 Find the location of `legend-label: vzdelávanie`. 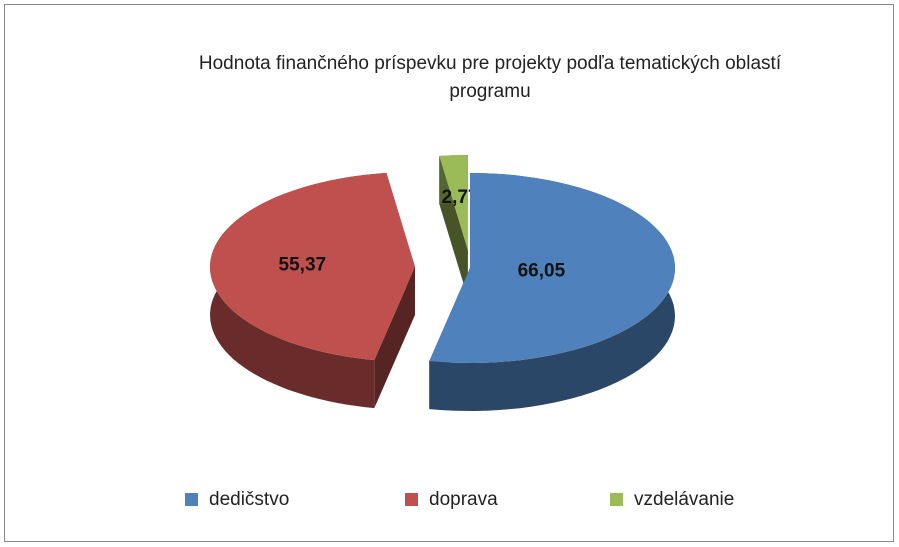

legend-label: vzdelávanie is located at coordinates (684, 499).